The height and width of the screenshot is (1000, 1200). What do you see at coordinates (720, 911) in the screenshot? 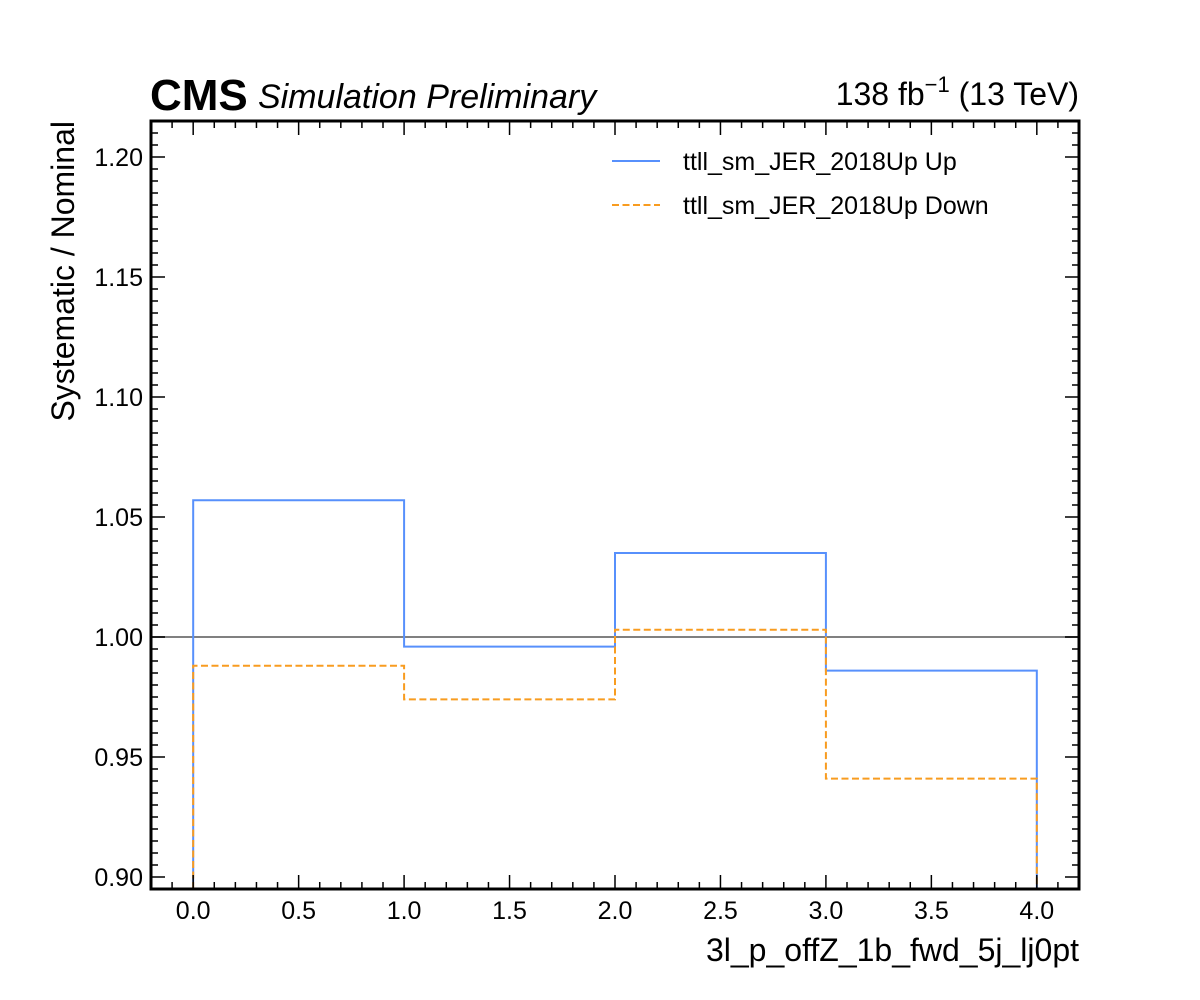
I see `x-tick-label: 2.5` at bounding box center [720, 911].